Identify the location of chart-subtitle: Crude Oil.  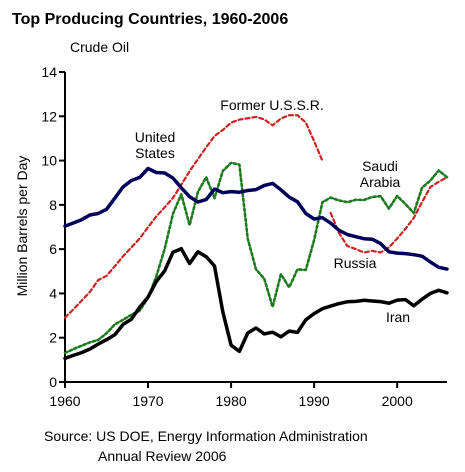
(99, 47).